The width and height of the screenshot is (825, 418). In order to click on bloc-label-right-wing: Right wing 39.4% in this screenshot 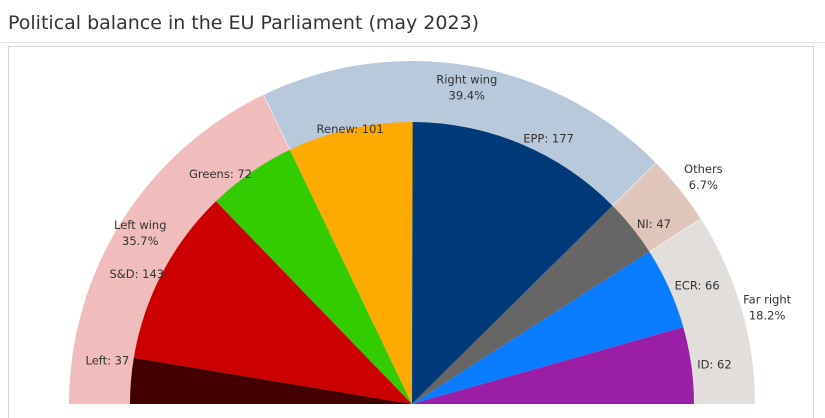, I will do `click(466, 88)`.